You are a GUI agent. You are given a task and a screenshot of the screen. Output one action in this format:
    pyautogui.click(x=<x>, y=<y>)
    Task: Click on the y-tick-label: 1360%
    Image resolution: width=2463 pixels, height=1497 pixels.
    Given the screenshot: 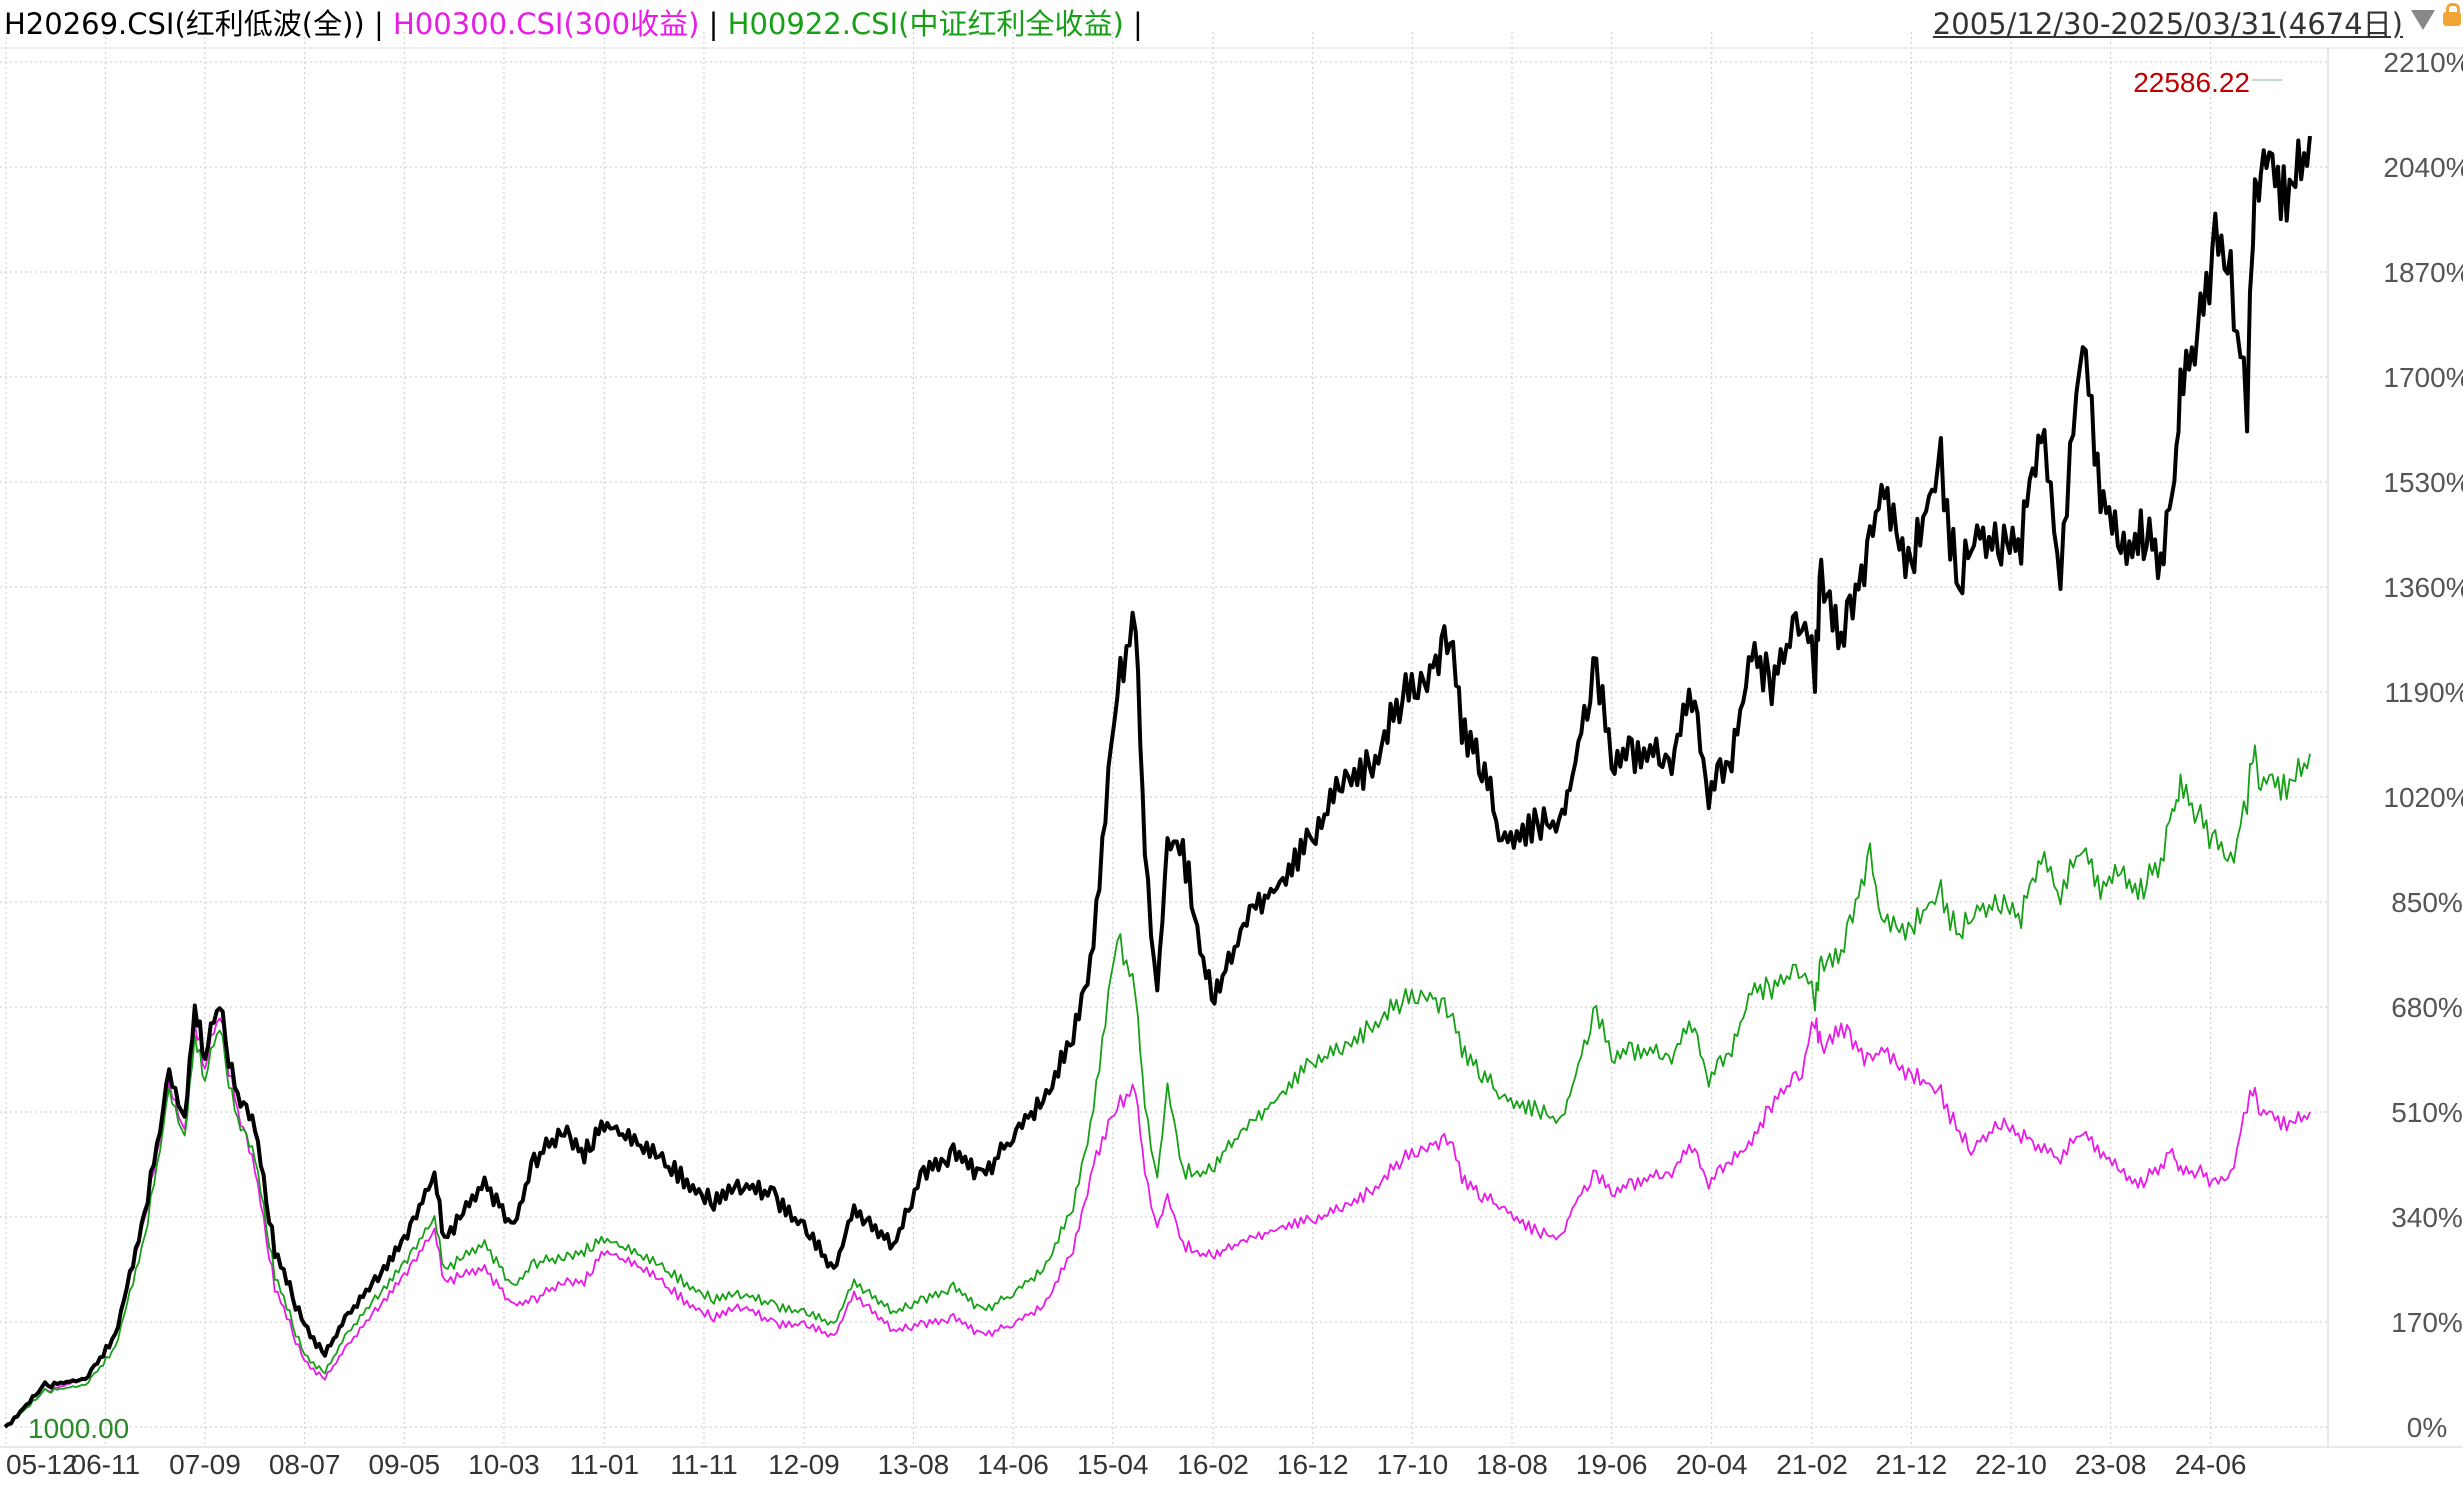 What is the action you would take?
    pyautogui.click(x=2423, y=587)
    